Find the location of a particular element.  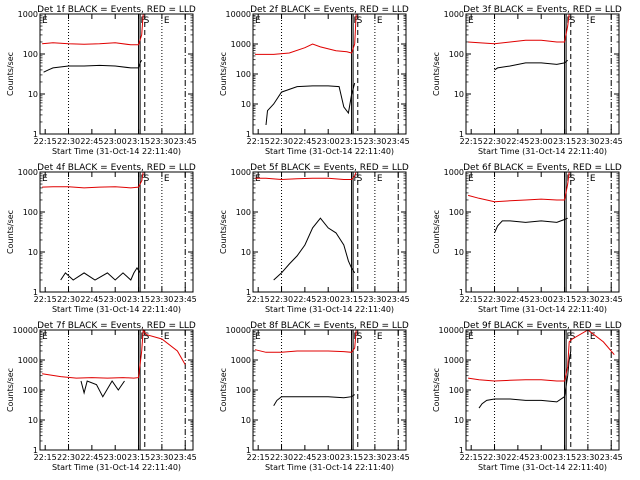

panel-title: Det 9f BLACK = Events, RED = LLD is located at coordinates (542, 326).